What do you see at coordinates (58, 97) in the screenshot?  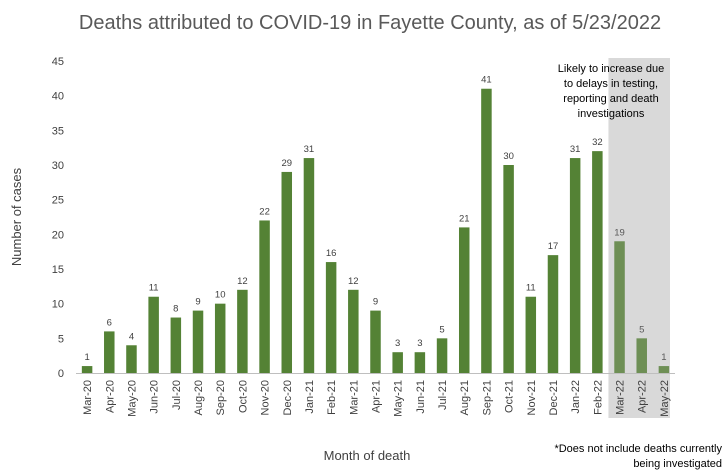 I see `y-tick-label: 40` at bounding box center [58, 97].